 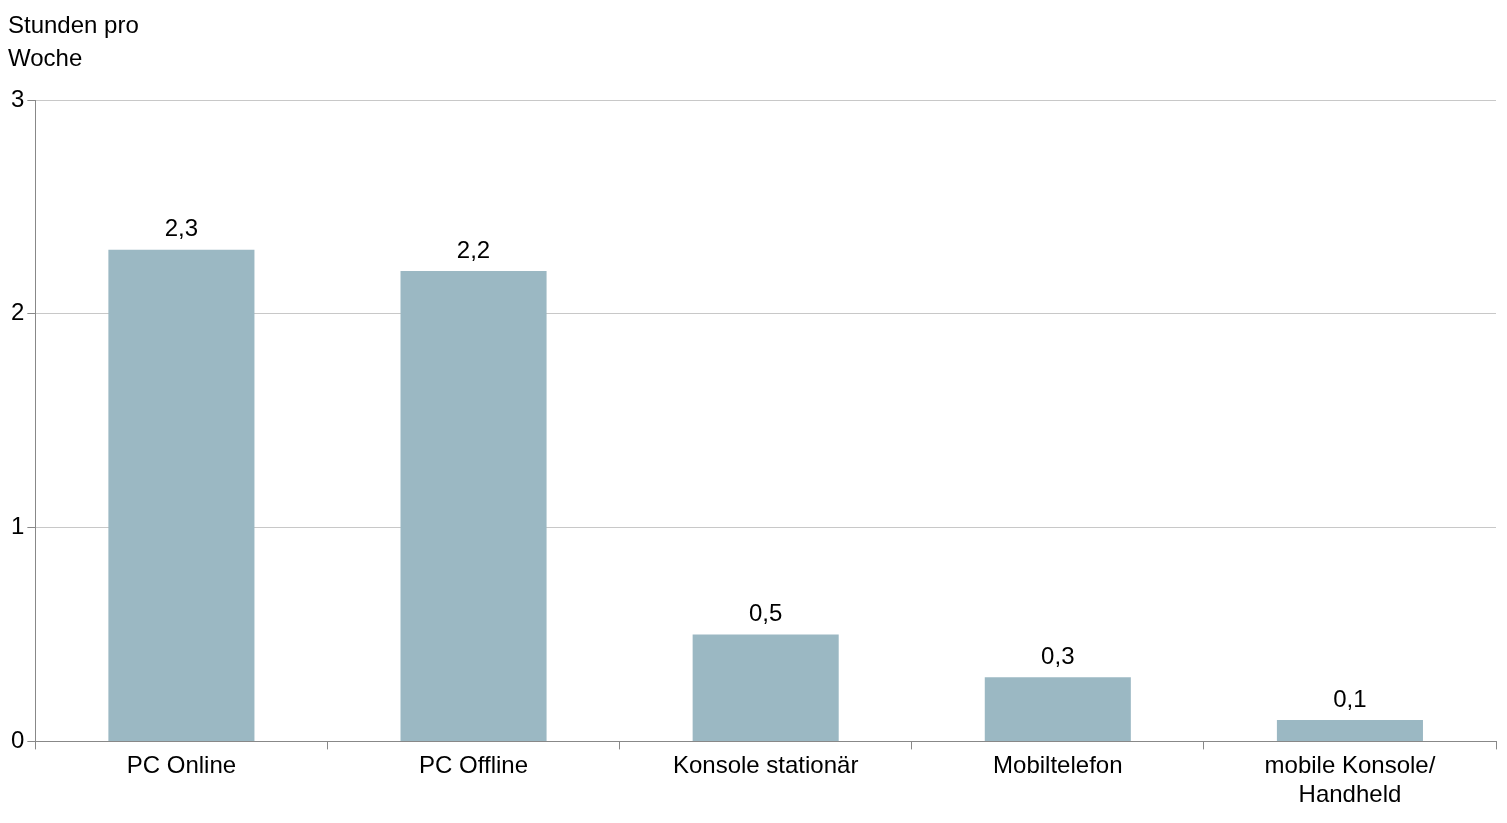 I want to click on x-tick-label: PC Offline, so click(x=474, y=765).